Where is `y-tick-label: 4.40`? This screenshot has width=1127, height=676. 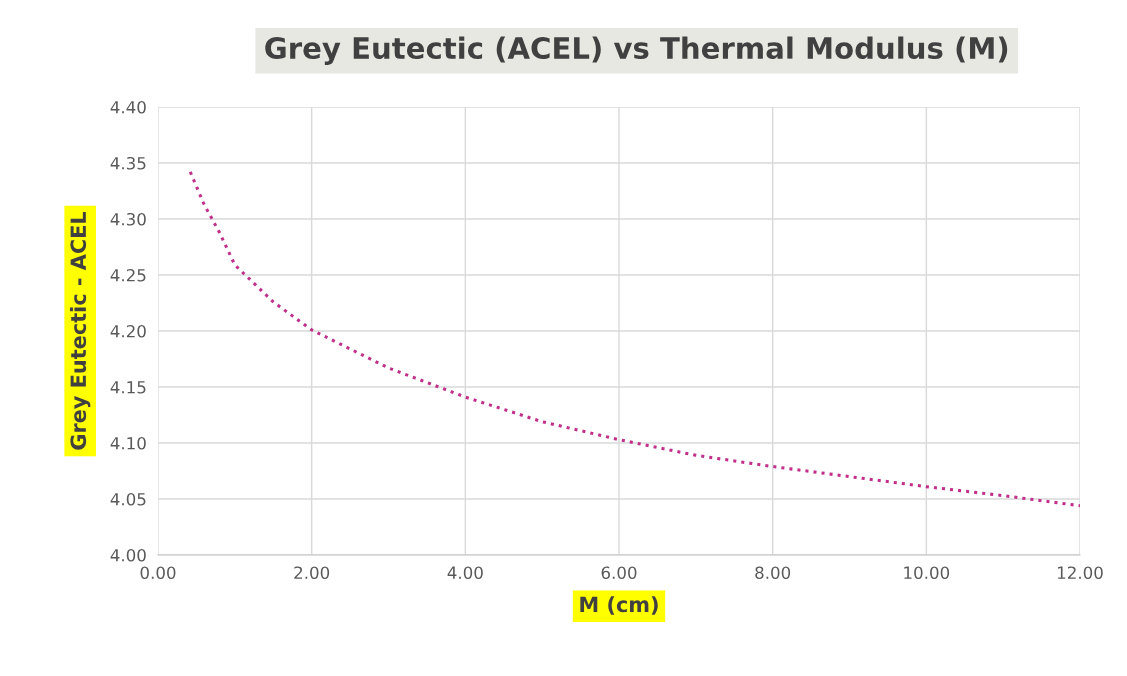 y-tick-label: 4.40 is located at coordinates (128, 107).